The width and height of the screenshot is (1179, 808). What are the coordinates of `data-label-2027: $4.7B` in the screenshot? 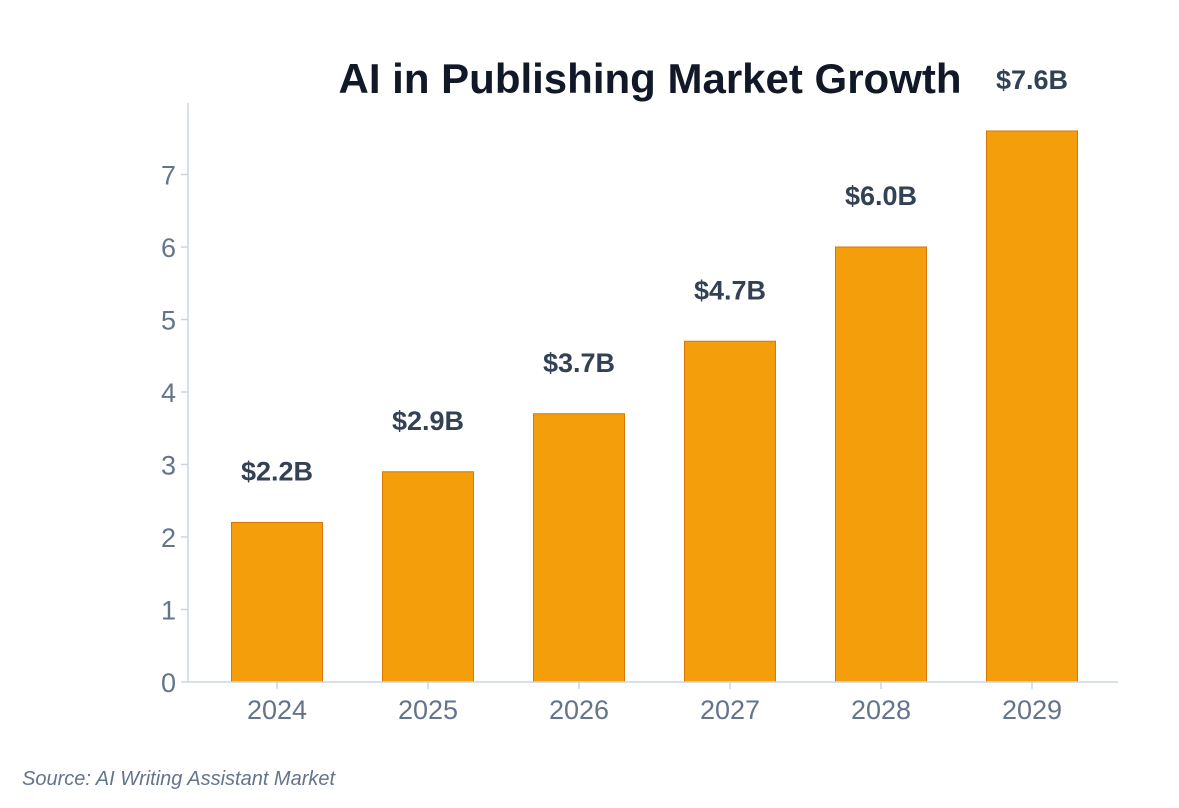 It's located at (730, 290).